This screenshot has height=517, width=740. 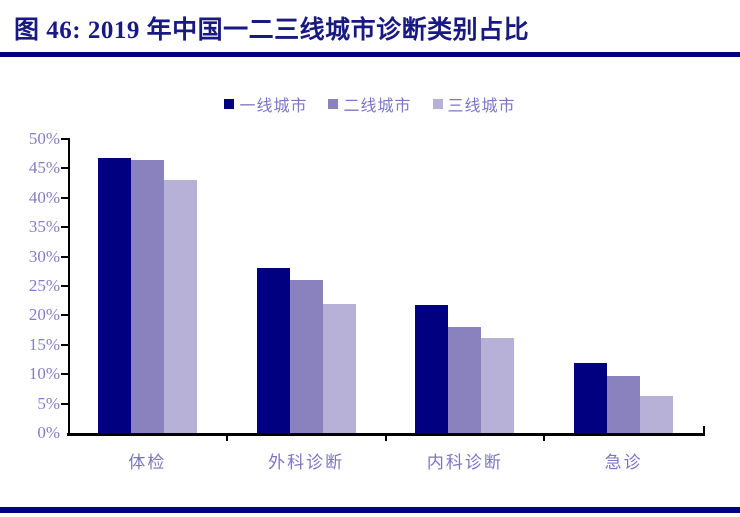 What do you see at coordinates (147, 296) in the screenshot?
I see `bar-体检-二线城市` at bounding box center [147, 296].